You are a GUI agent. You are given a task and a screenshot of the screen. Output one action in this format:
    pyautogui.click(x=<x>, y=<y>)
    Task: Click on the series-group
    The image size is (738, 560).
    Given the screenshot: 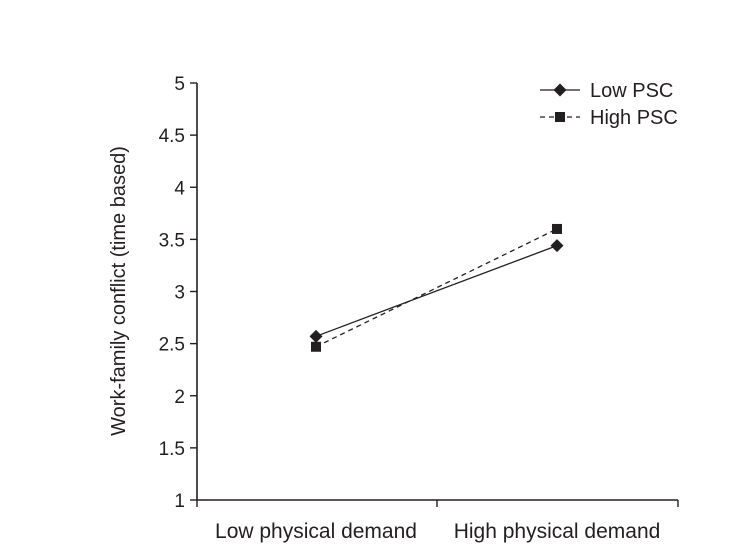 What is the action you would take?
    pyautogui.click(x=436, y=287)
    